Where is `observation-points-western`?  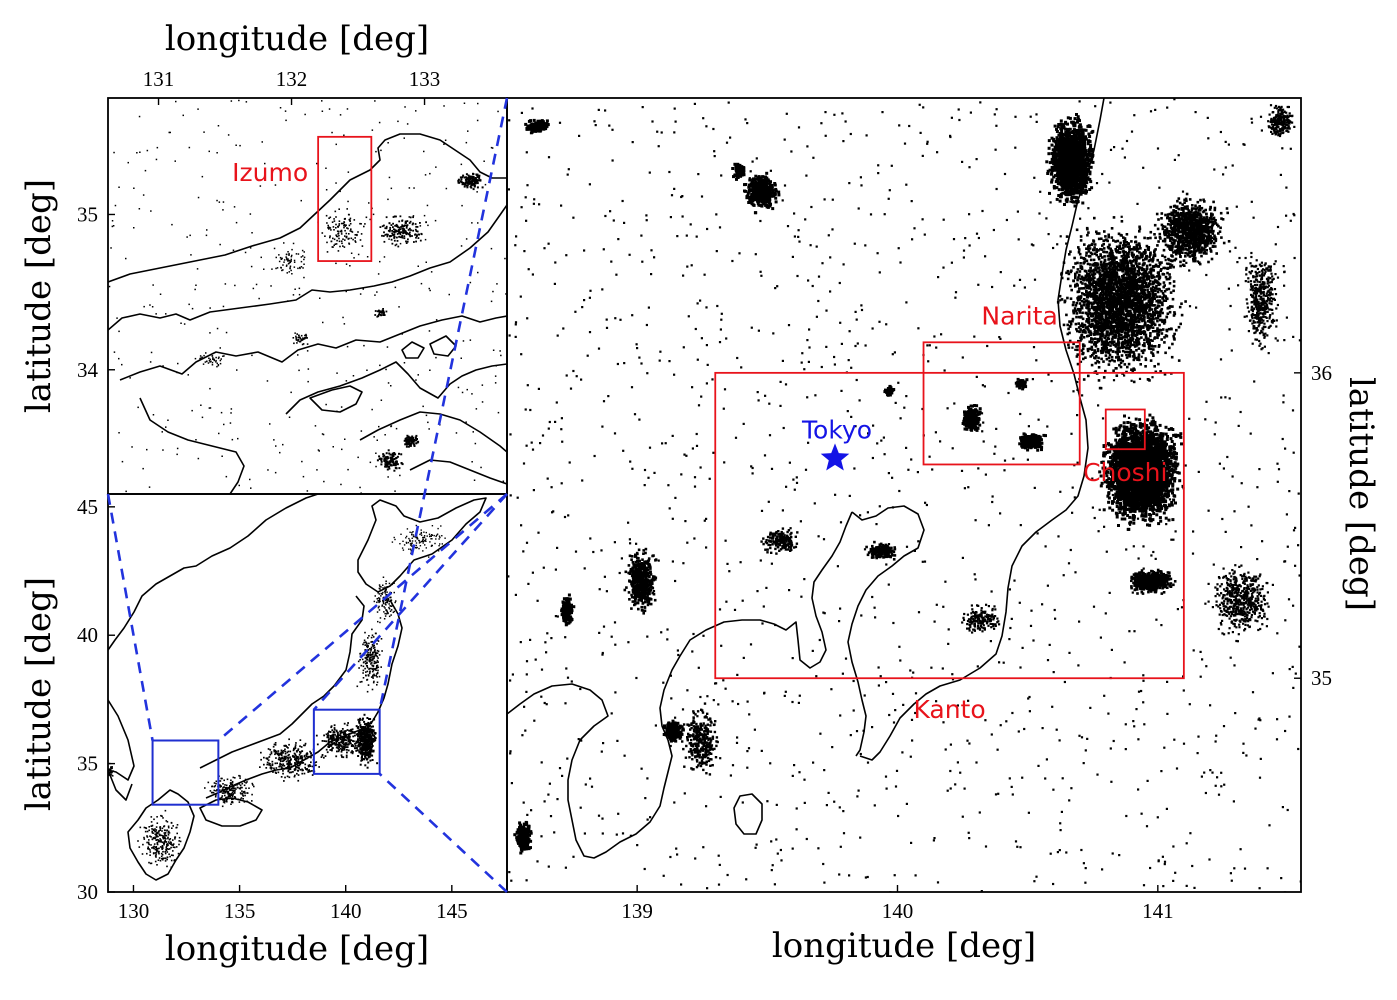 observation-points-western is located at coordinates (307, 296).